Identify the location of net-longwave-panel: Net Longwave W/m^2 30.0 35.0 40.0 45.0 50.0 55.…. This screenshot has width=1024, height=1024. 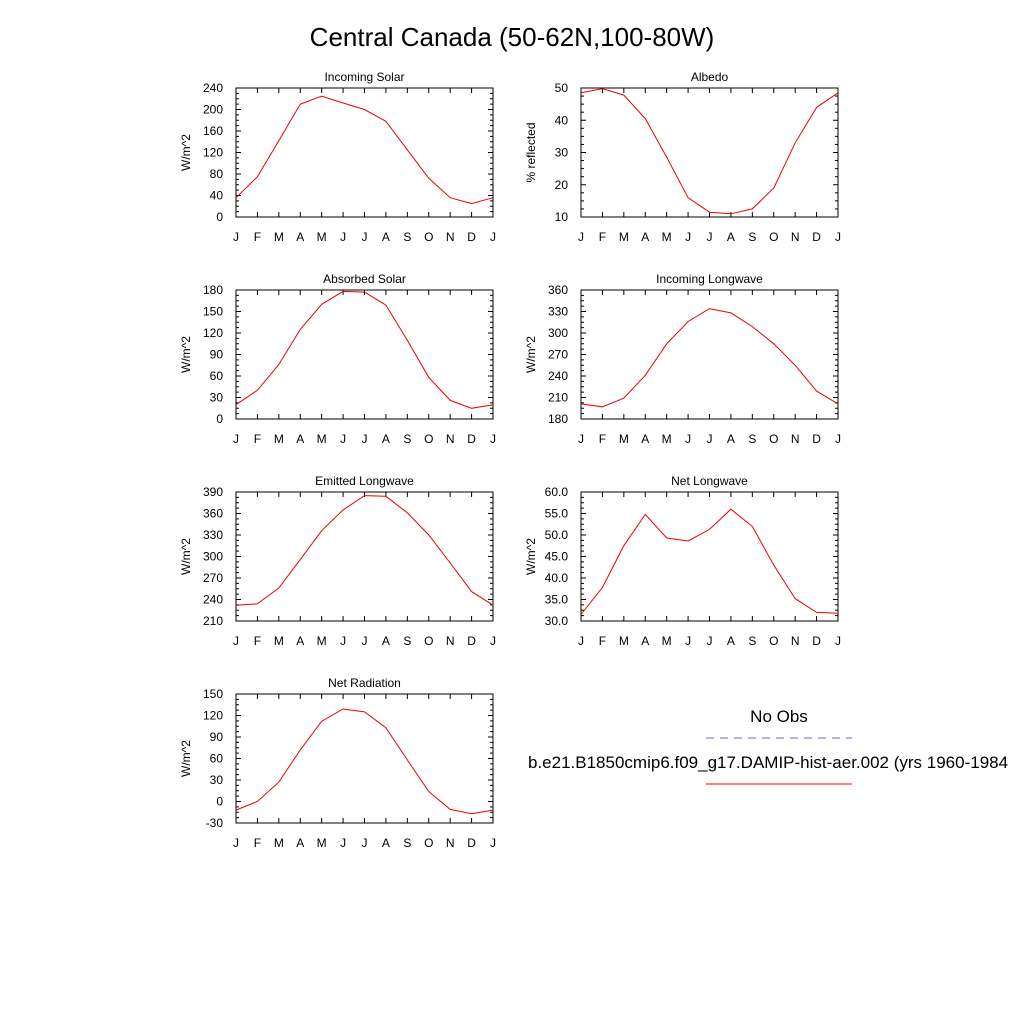
(682, 561).